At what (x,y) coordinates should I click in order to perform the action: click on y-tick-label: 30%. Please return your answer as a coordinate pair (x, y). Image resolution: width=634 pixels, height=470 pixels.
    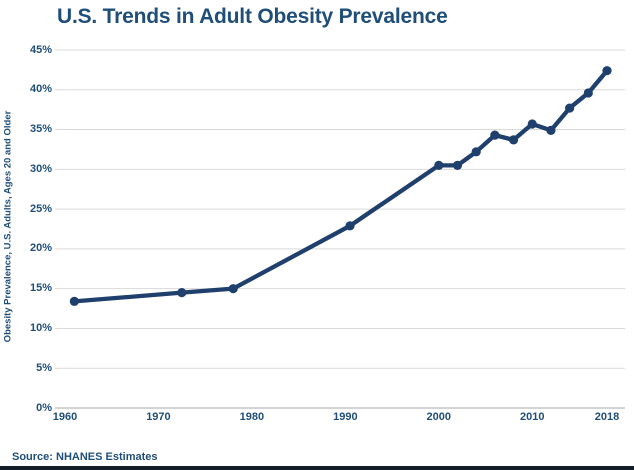
    Looking at the image, I should click on (40, 168).